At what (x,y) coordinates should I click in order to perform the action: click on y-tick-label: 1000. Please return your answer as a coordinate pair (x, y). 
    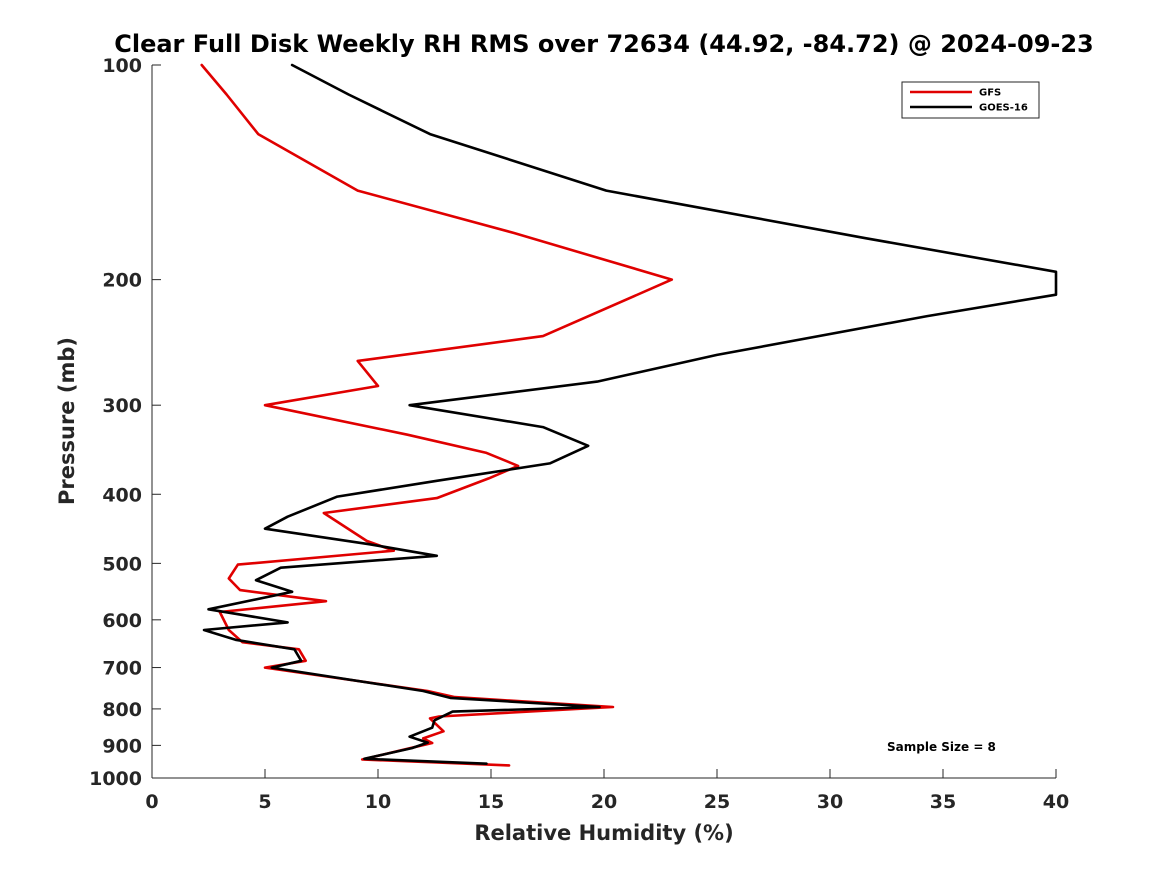
    Looking at the image, I should click on (115, 779).